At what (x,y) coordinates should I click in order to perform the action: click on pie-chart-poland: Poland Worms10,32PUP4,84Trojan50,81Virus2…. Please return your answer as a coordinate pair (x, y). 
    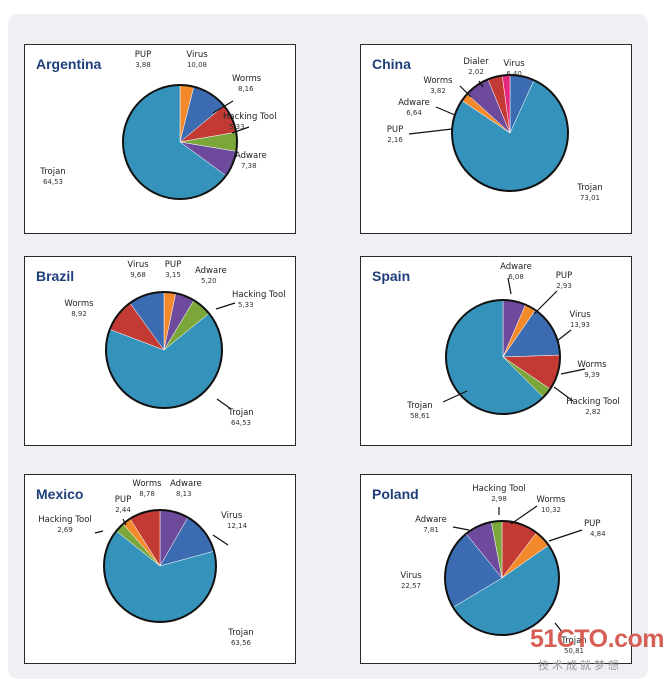
    Looking at the image, I should click on (489, 569).